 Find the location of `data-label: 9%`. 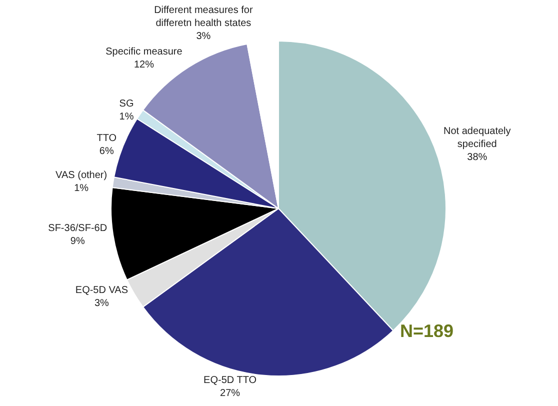

data-label: 9% is located at coordinates (77, 241).